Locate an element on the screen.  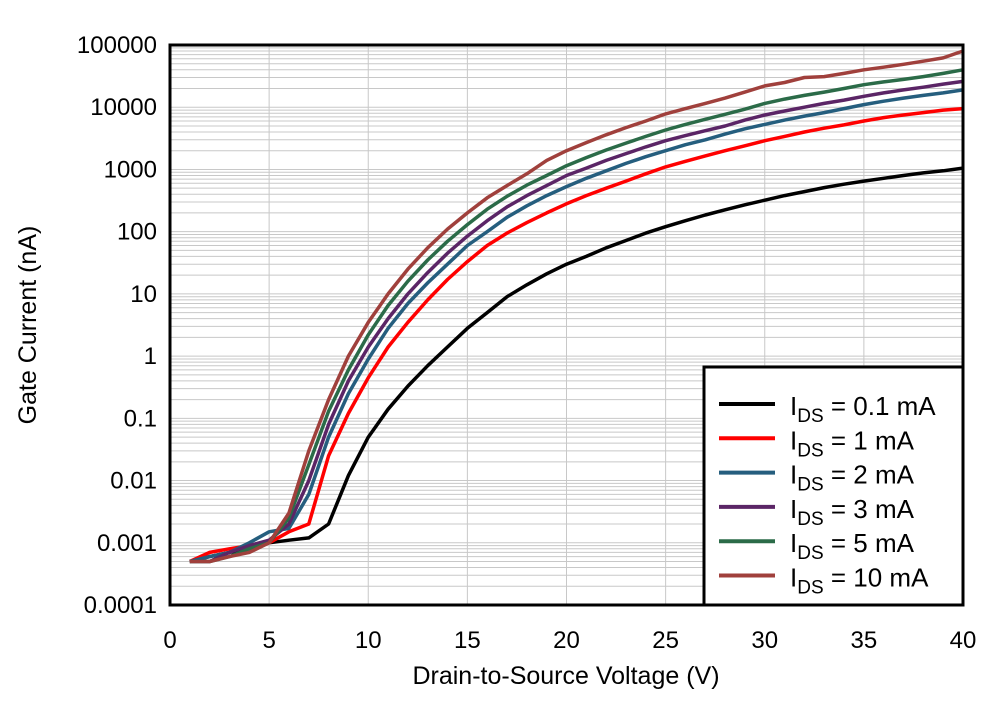
x-tick-label: 10 is located at coordinates (368, 640).